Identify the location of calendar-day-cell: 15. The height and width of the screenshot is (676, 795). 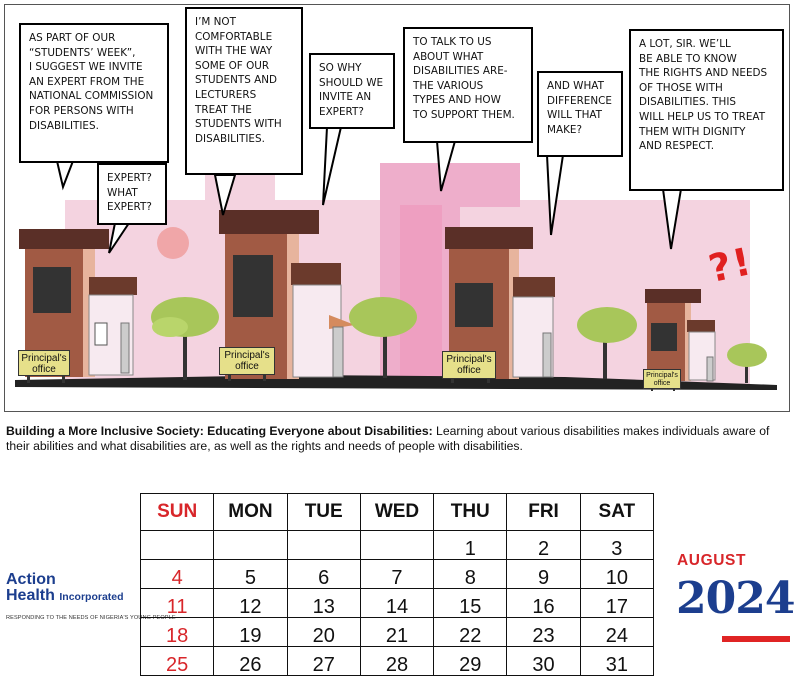
(470, 603).